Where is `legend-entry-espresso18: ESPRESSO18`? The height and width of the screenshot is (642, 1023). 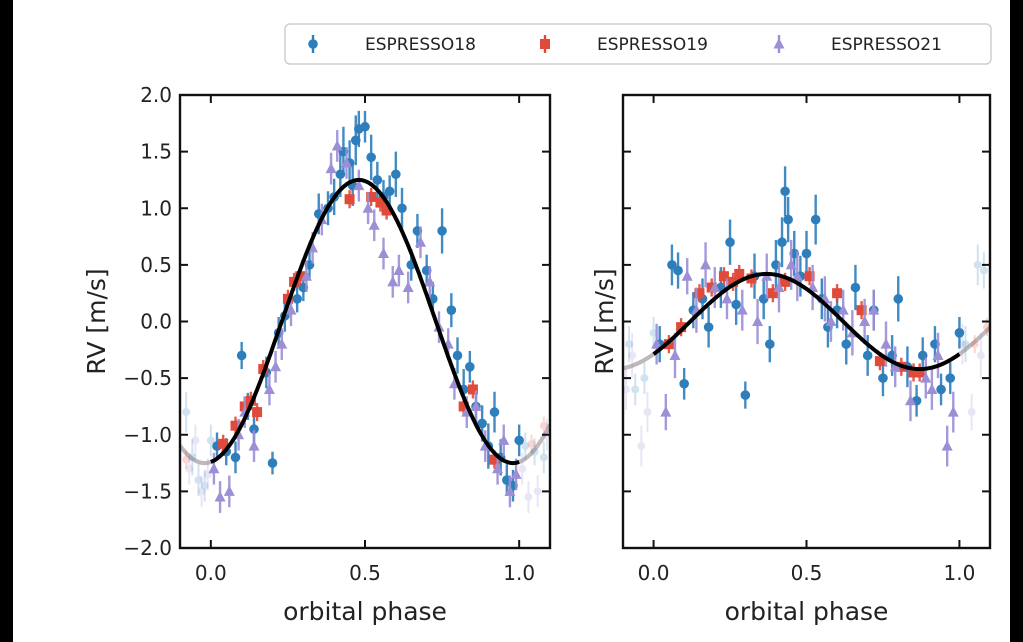 legend-entry-espresso18: ESPRESSO18 is located at coordinates (392, 45).